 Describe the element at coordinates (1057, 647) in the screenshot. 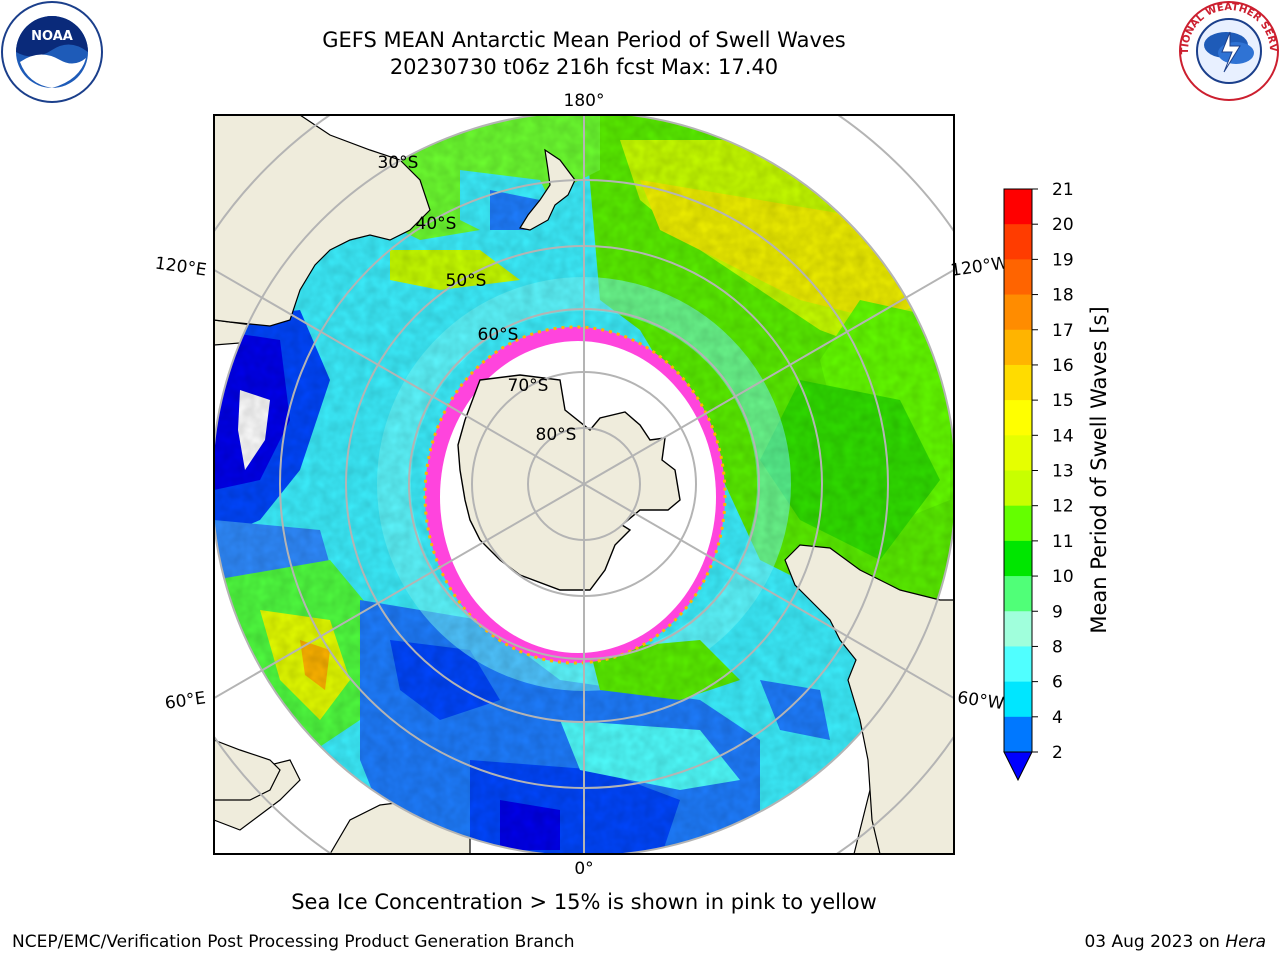

I see `colorbar-tick-label: 8` at that location.